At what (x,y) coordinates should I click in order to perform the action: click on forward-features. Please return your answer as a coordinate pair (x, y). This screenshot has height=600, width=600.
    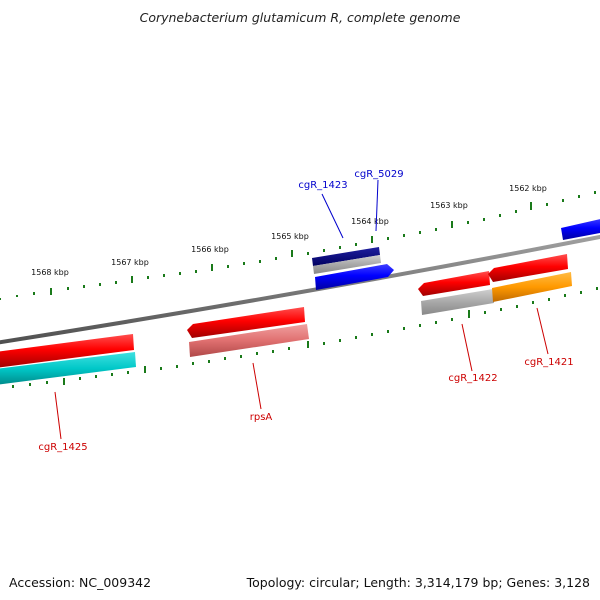
    Looking at the image, I should click on (456, 254).